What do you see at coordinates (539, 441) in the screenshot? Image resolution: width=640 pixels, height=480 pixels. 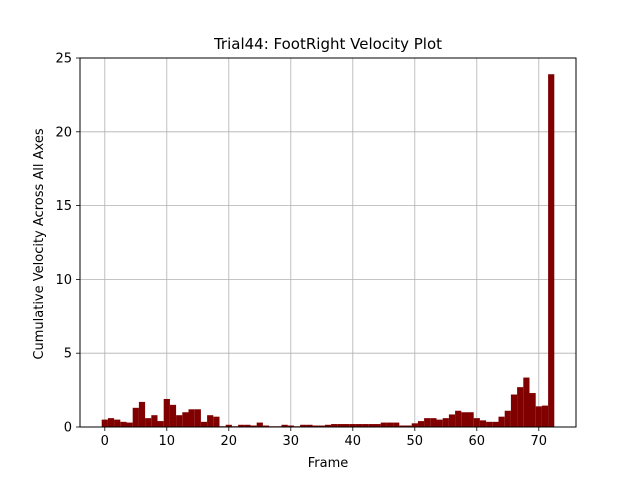 I see `x-tick-label: 70` at bounding box center [539, 441].